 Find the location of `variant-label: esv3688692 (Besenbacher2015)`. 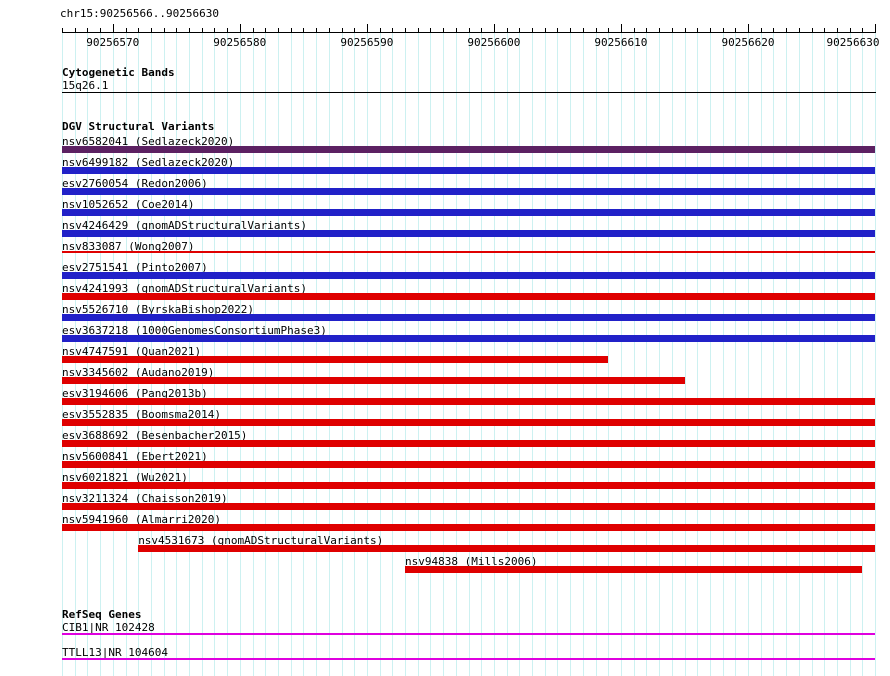

variant-label: esv3688692 (Besenbacher2015) is located at coordinates (155, 435).